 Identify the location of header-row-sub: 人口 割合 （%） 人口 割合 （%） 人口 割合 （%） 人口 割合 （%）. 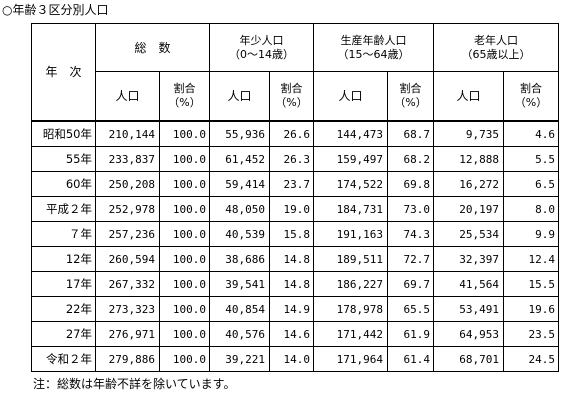
(296, 96).